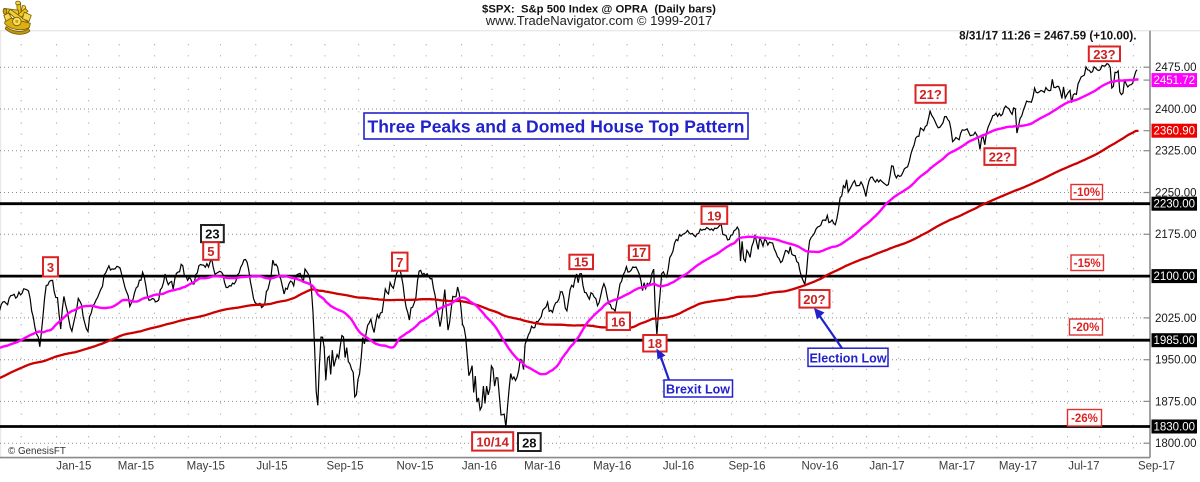 Image resolution: width=1200 pixels, height=482 pixels. What do you see at coordinates (1156, 467) in the screenshot?
I see `svg-text: Sep-17` at bounding box center [1156, 467].